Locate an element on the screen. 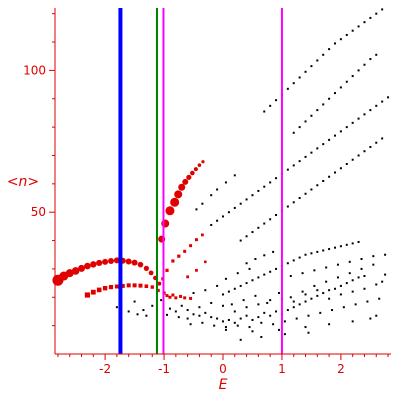  y-axis-title: <n> is located at coordinates (23, 182).